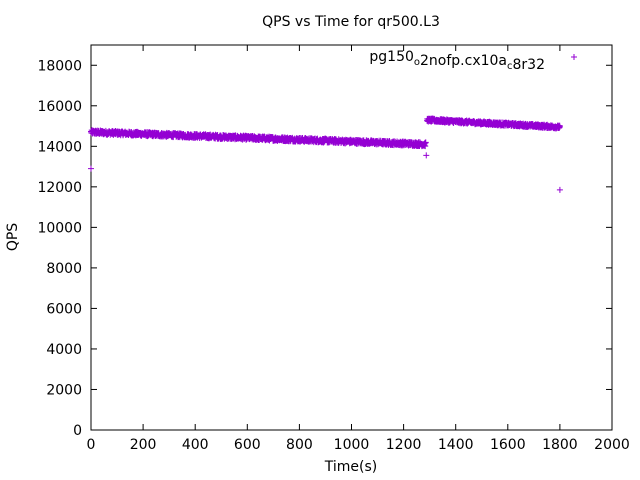 This screenshot has height=480, width=640. I want to click on x-tick-label: 0, so click(91, 445).